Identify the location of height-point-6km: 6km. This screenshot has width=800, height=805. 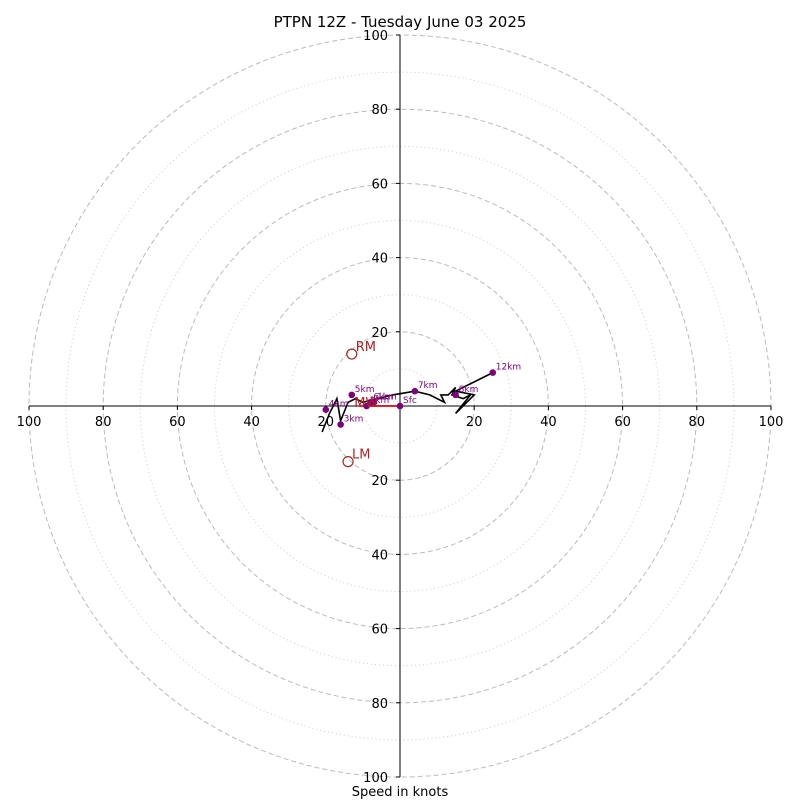
(380, 399).